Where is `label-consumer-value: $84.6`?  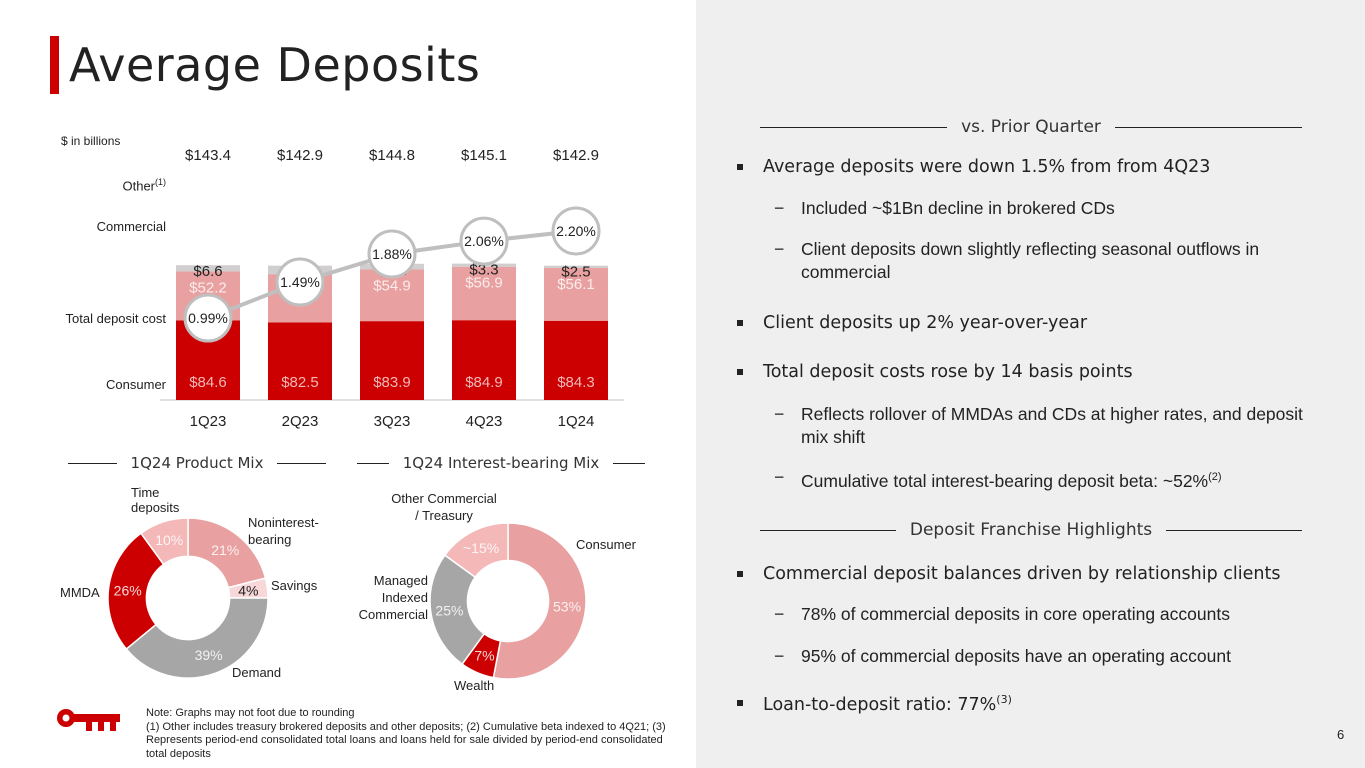
label-consumer-value: $84.6 is located at coordinates (208, 382).